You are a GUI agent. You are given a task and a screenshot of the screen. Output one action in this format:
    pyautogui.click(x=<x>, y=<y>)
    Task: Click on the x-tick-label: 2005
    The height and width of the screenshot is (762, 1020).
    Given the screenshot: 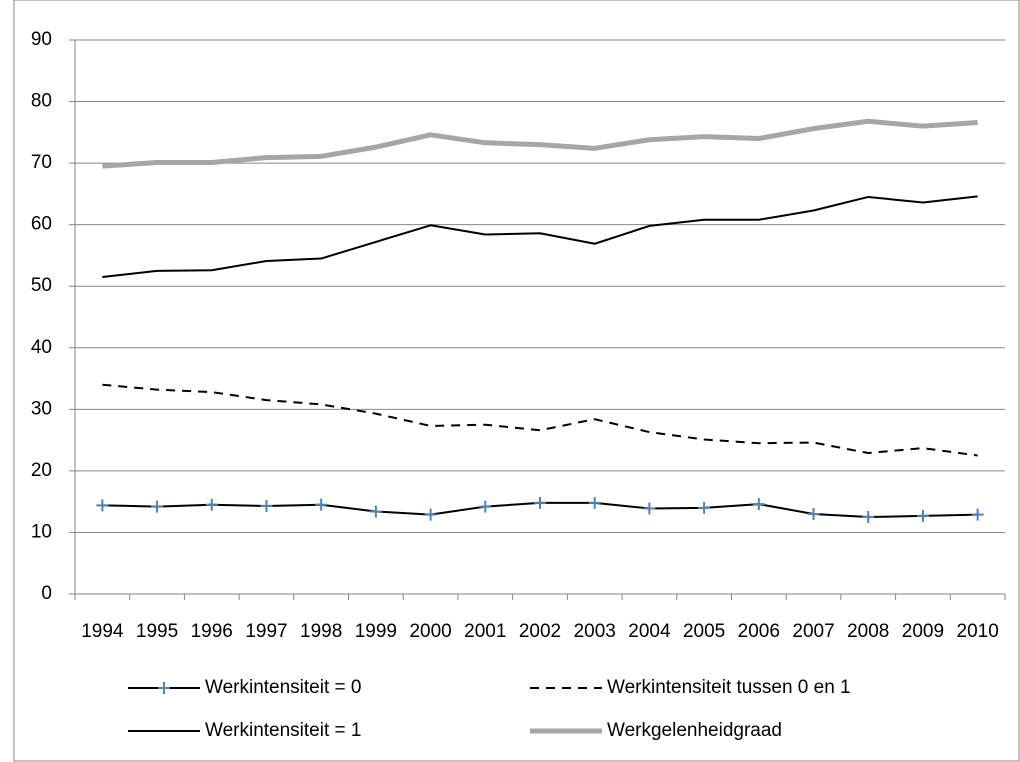 What is the action you would take?
    pyautogui.click(x=704, y=631)
    